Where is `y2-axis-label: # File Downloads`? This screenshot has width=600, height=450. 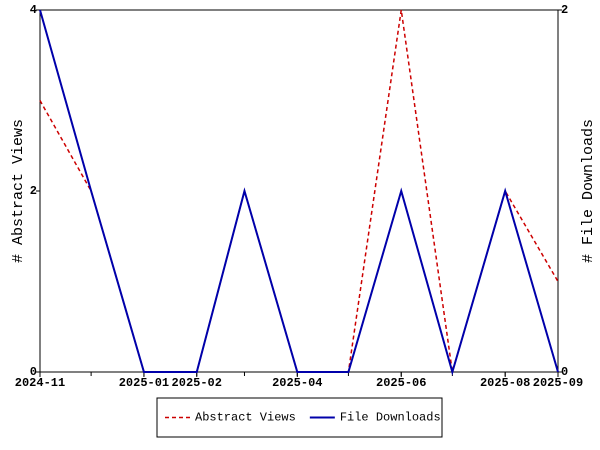 y2-axis-label: # File Downloads is located at coordinates (588, 191).